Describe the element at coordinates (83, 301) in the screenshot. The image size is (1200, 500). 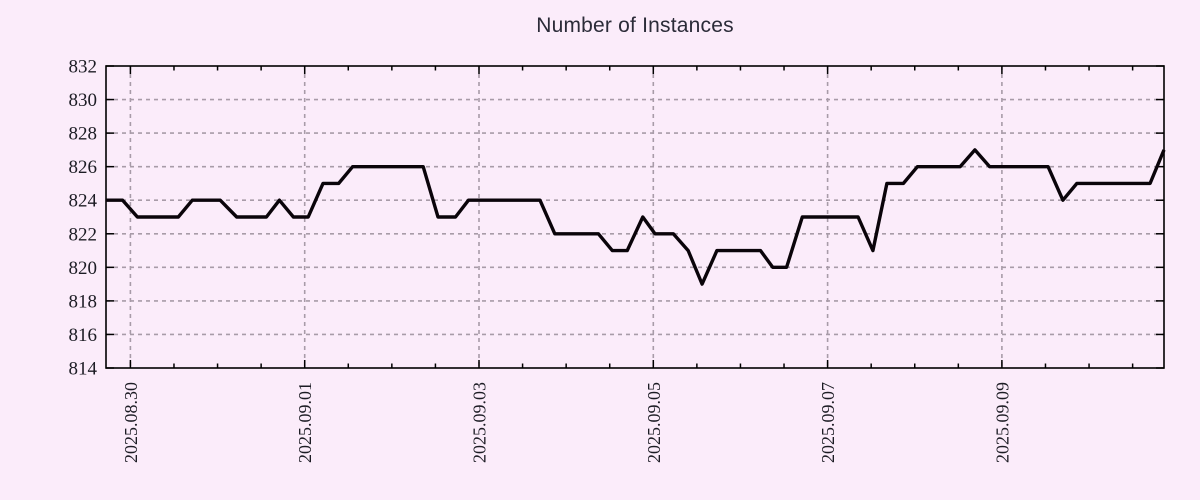
I see `y-tick-label: 818` at that location.